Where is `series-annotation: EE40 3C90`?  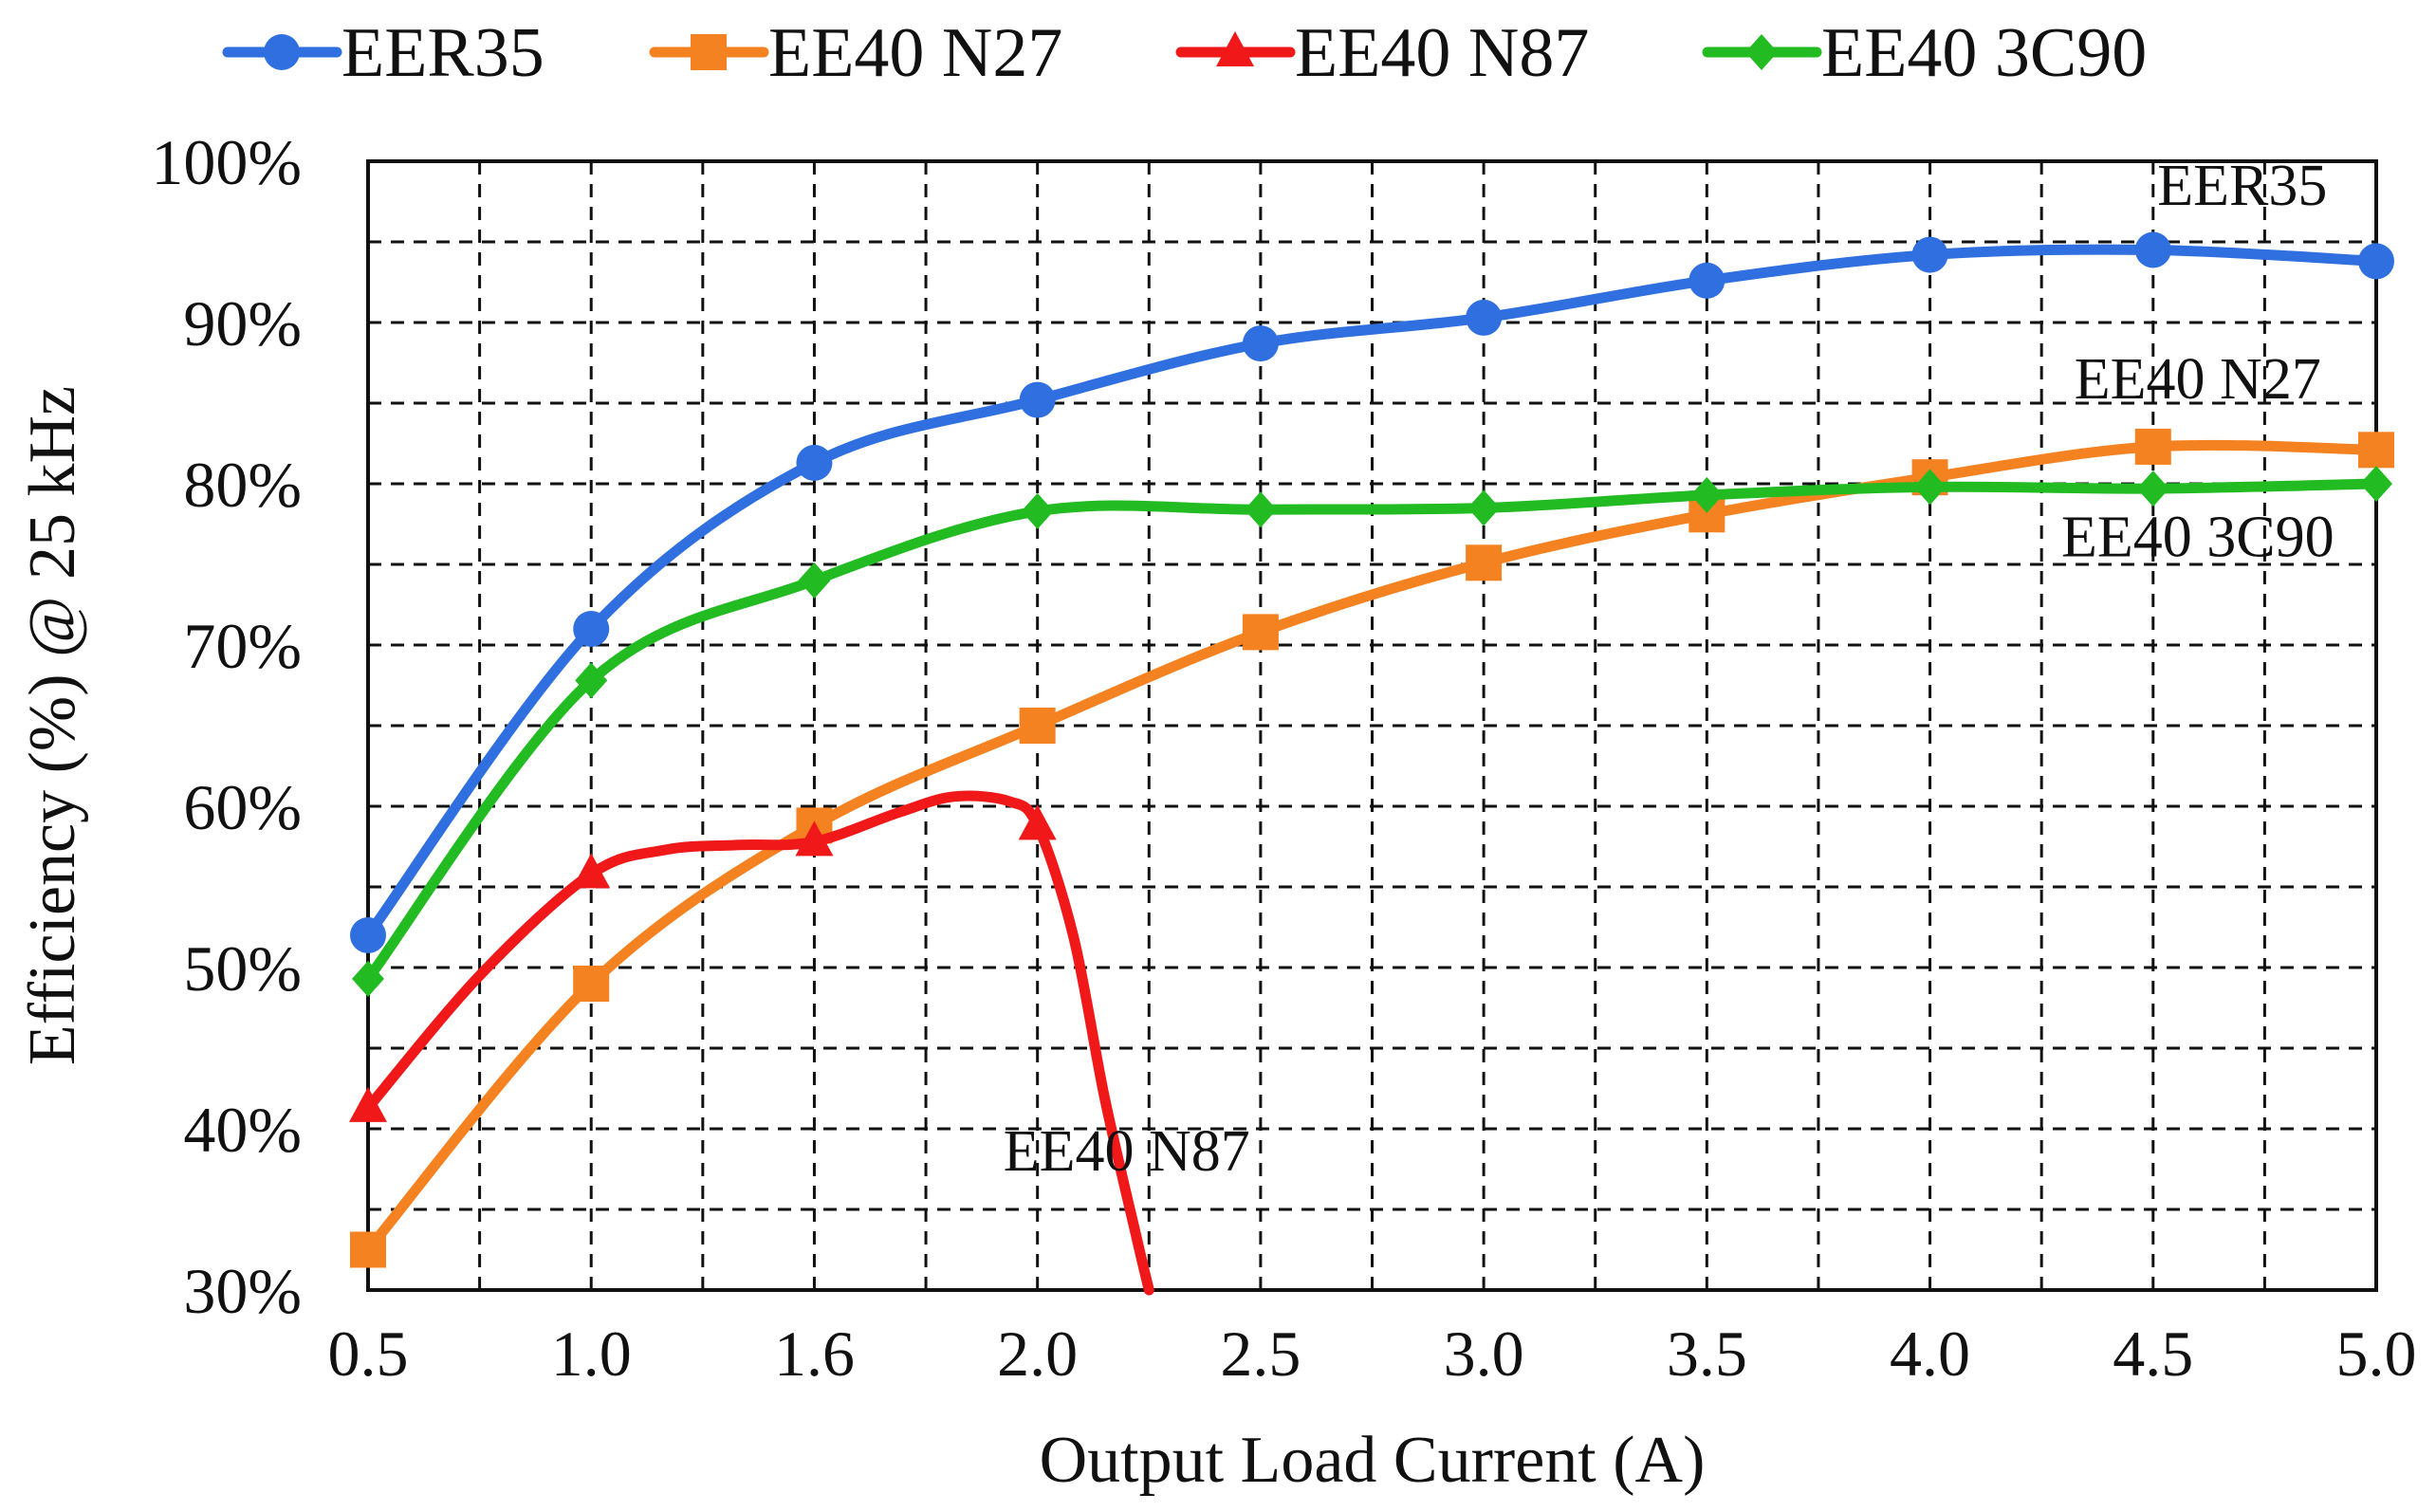
series-annotation: EE40 3C90 is located at coordinates (2197, 538).